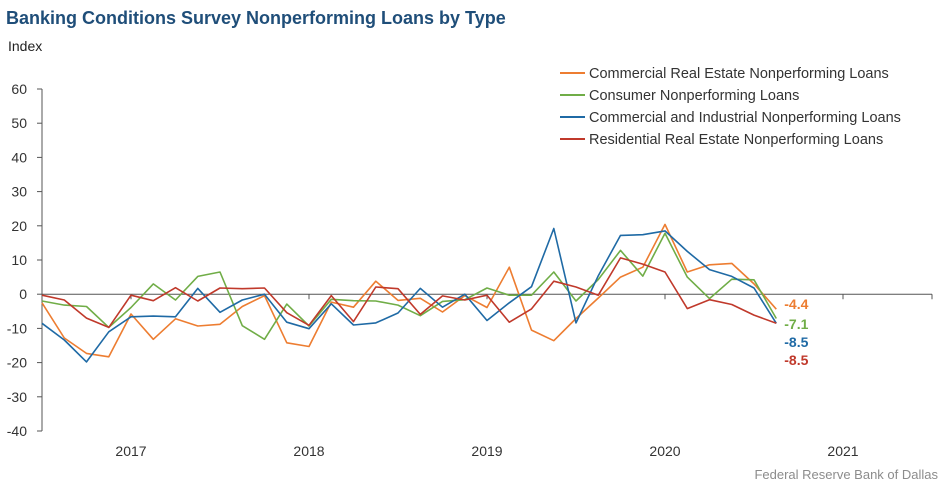 The image size is (948, 492). Describe the element at coordinates (130, 451) in the screenshot. I see `x-tick-label: 2017` at that location.